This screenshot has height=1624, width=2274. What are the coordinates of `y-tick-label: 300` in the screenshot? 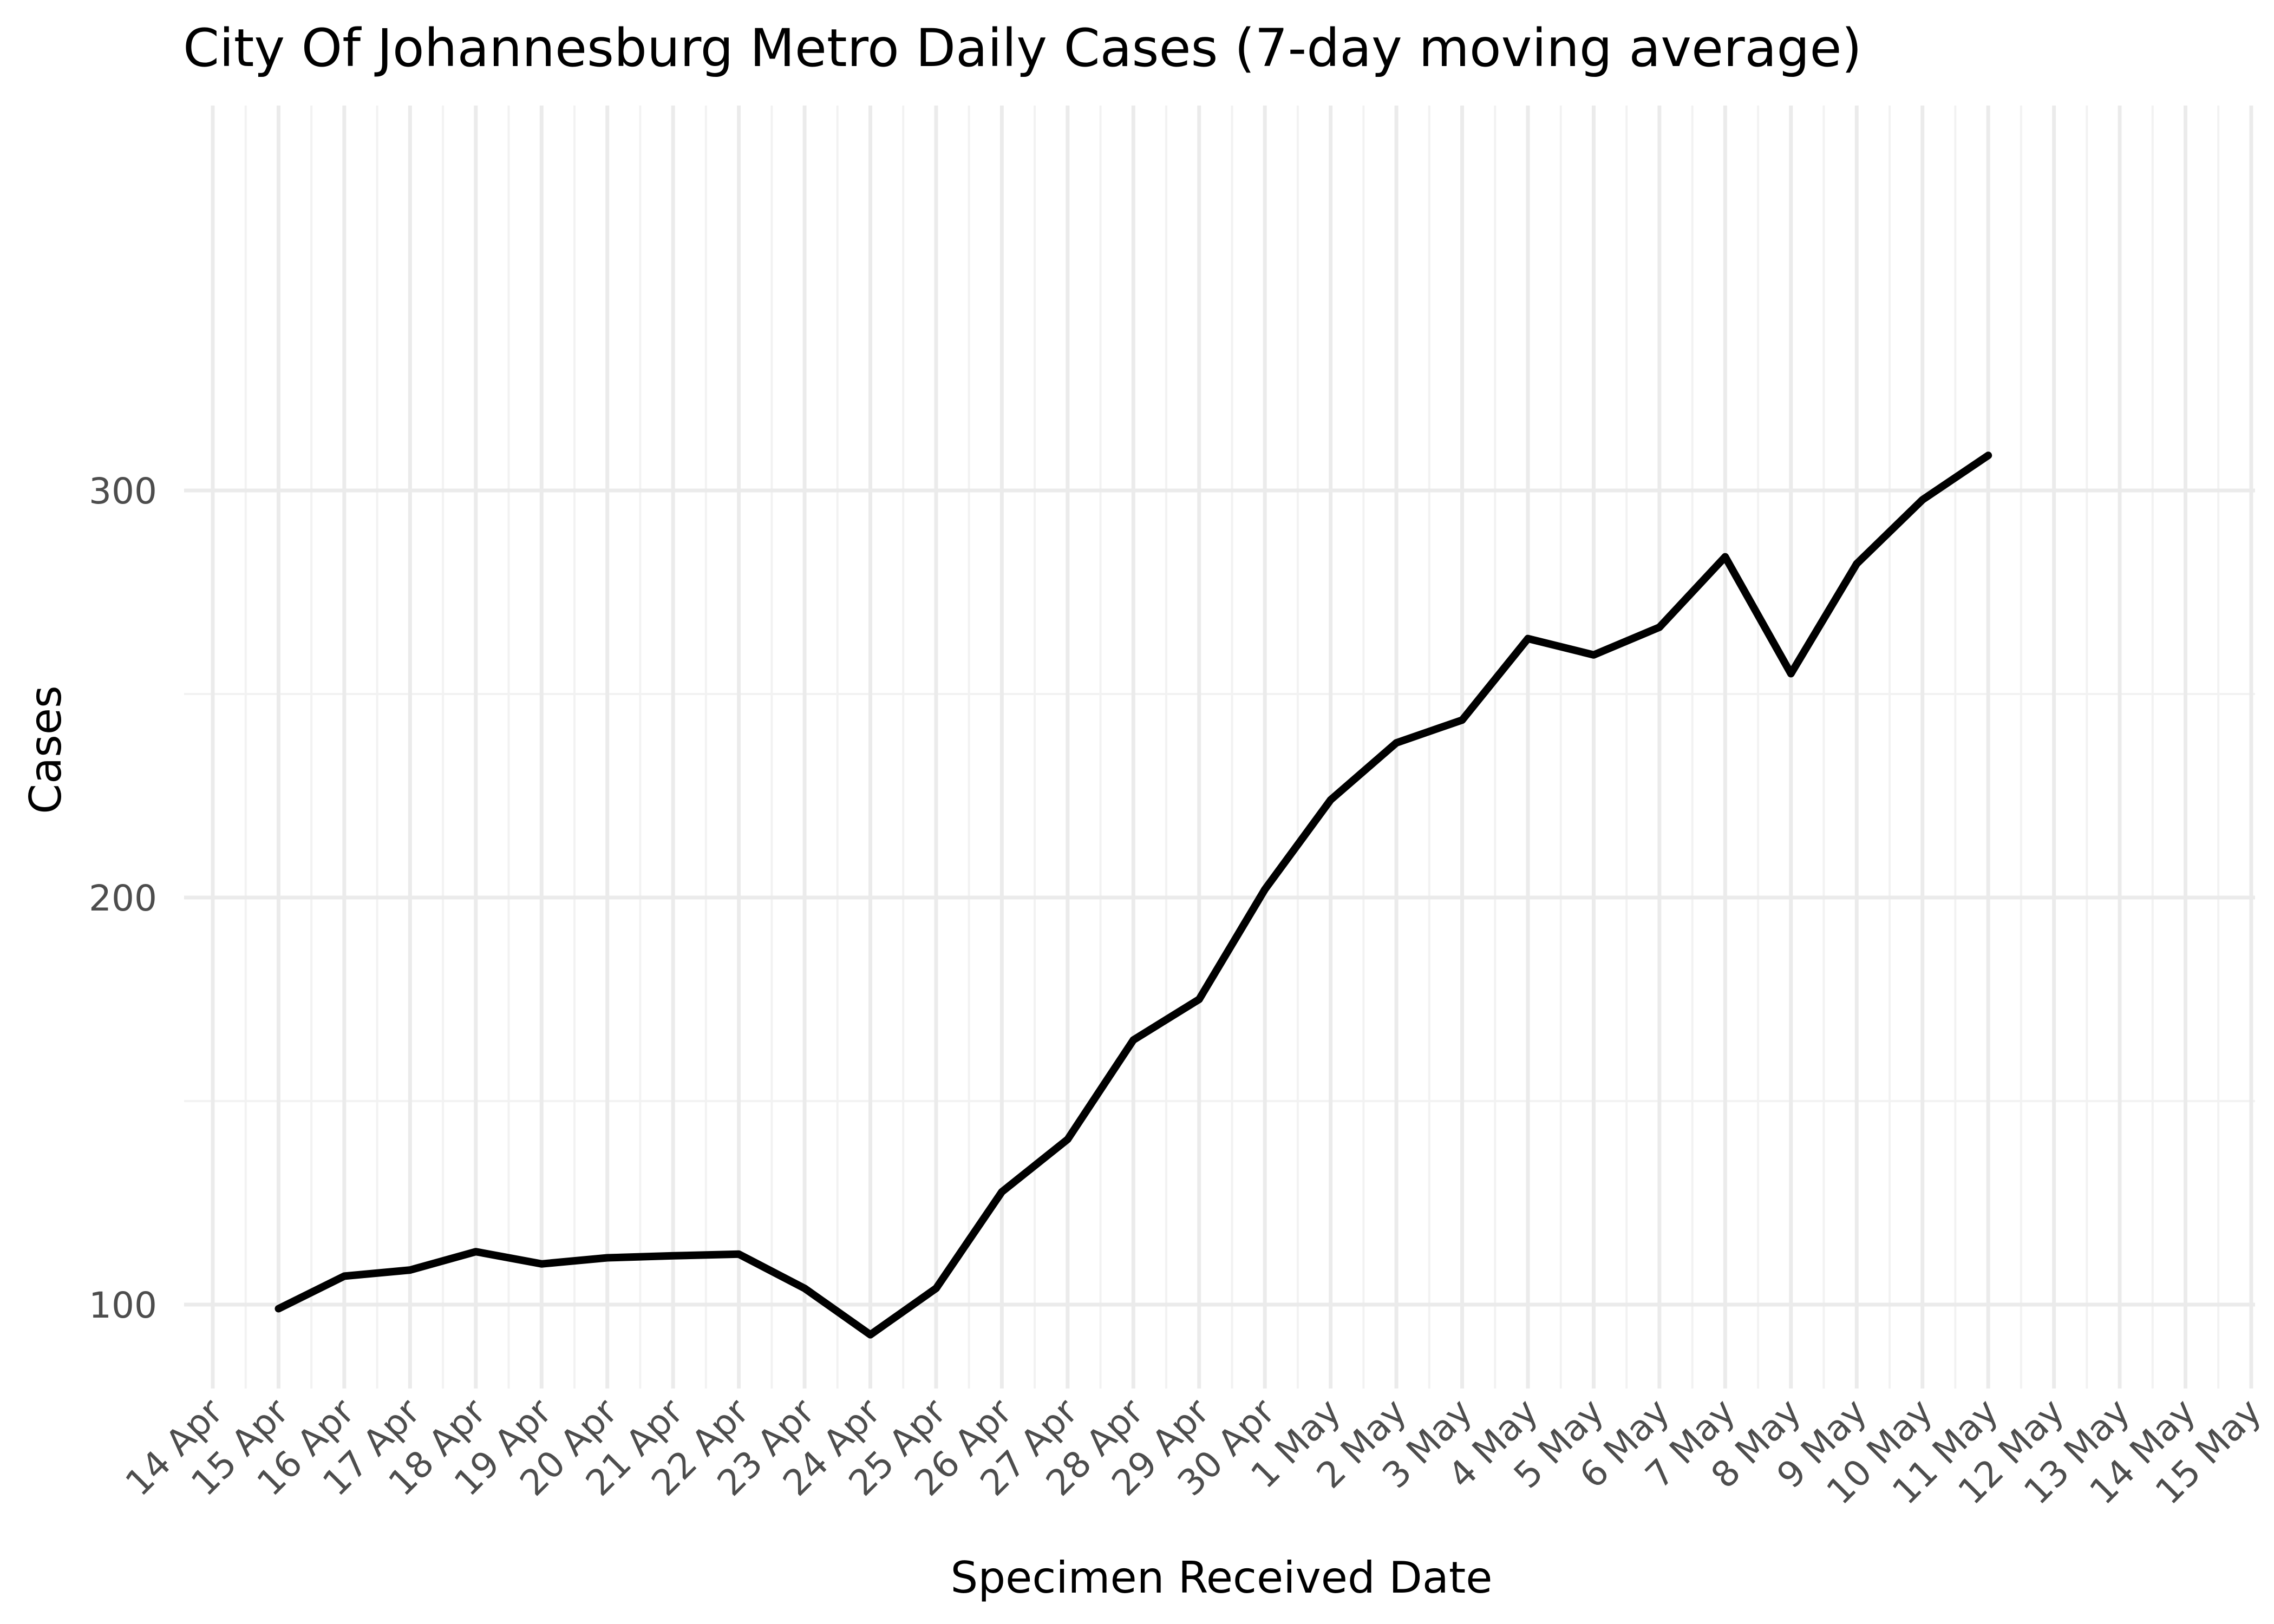 It's located at (123, 491).